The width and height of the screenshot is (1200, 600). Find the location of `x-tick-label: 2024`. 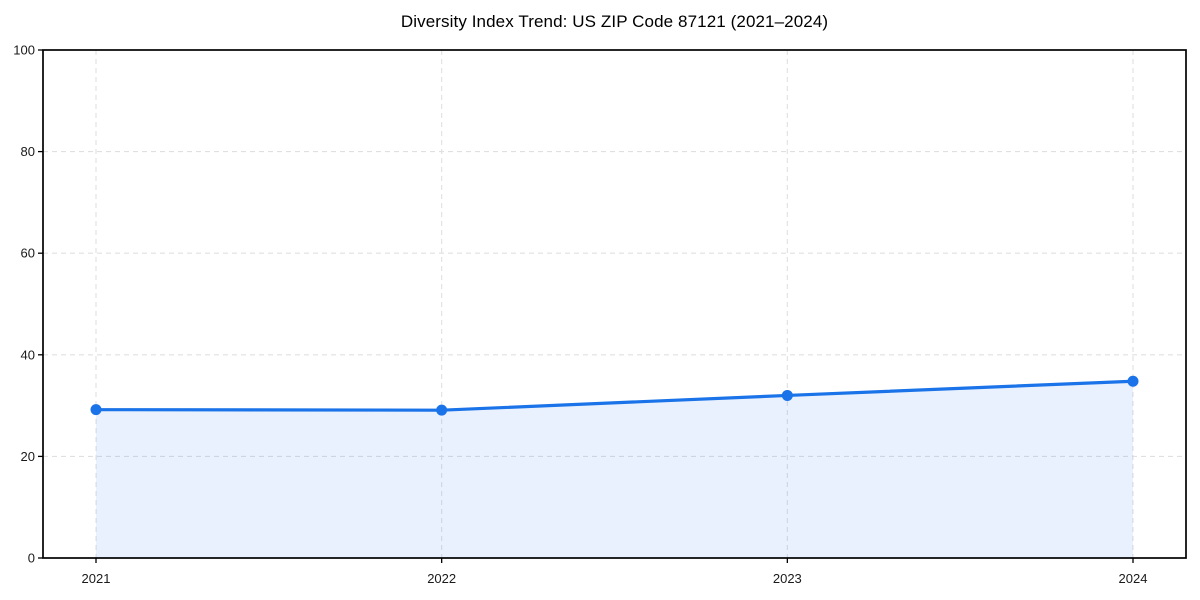

x-tick-label: 2024 is located at coordinates (1133, 578).